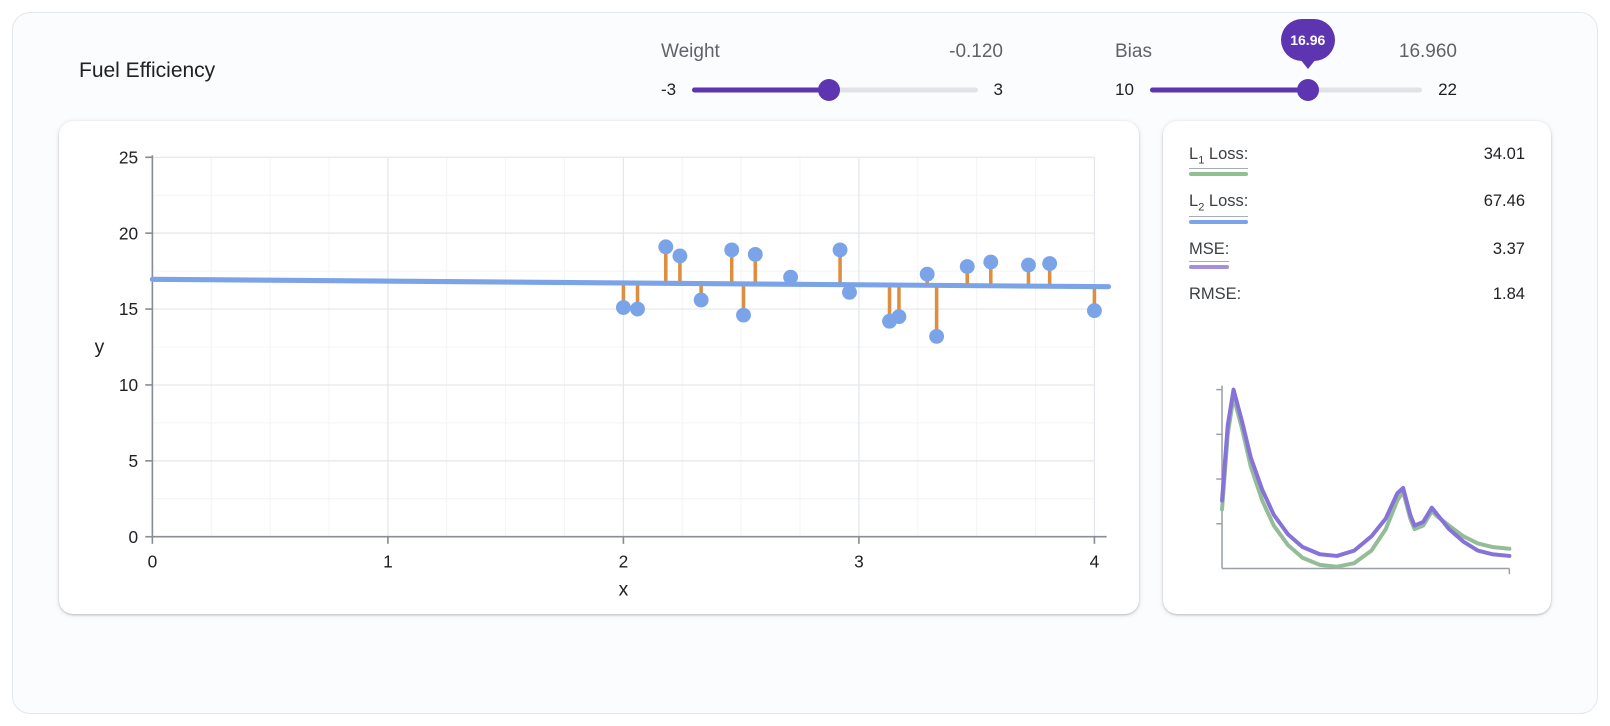  What do you see at coordinates (1357, 161) in the screenshot?
I see `metric-row: L1 Loss: 34.01` at bounding box center [1357, 161].